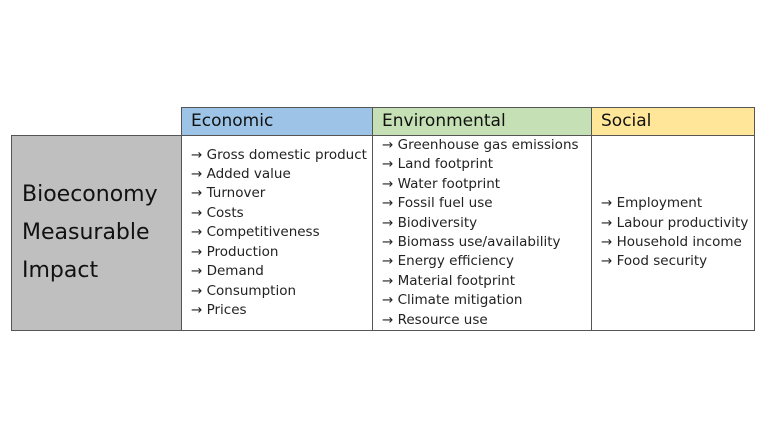  What do you see at coordinates (217, 212) in the screenshot?
I see `list-item: → Costs` at bounding box center [217, 212].